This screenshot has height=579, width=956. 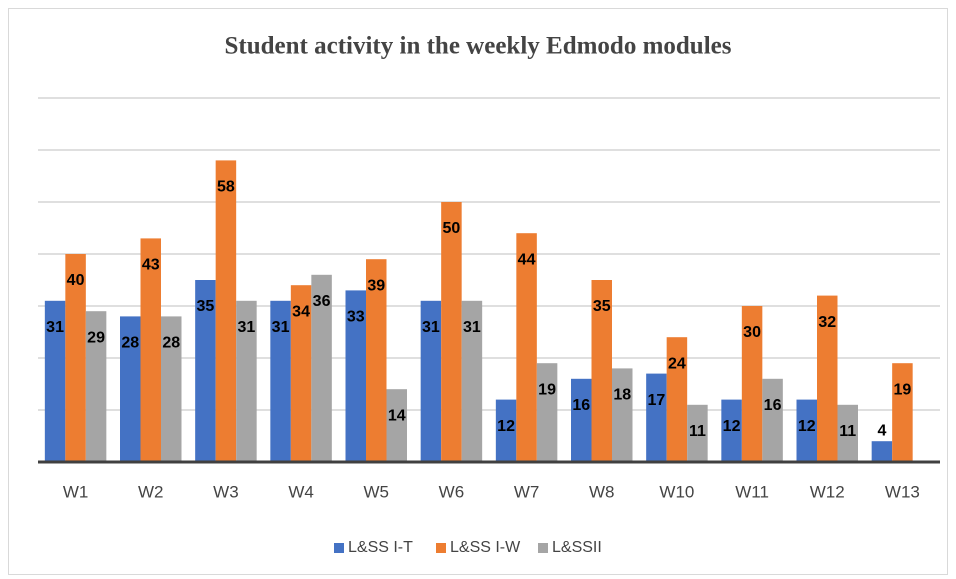 What do you see at coordinates (827, 491) in the screenshot?
I see `x-tick-label: W12` at bounding box center [827, 491].